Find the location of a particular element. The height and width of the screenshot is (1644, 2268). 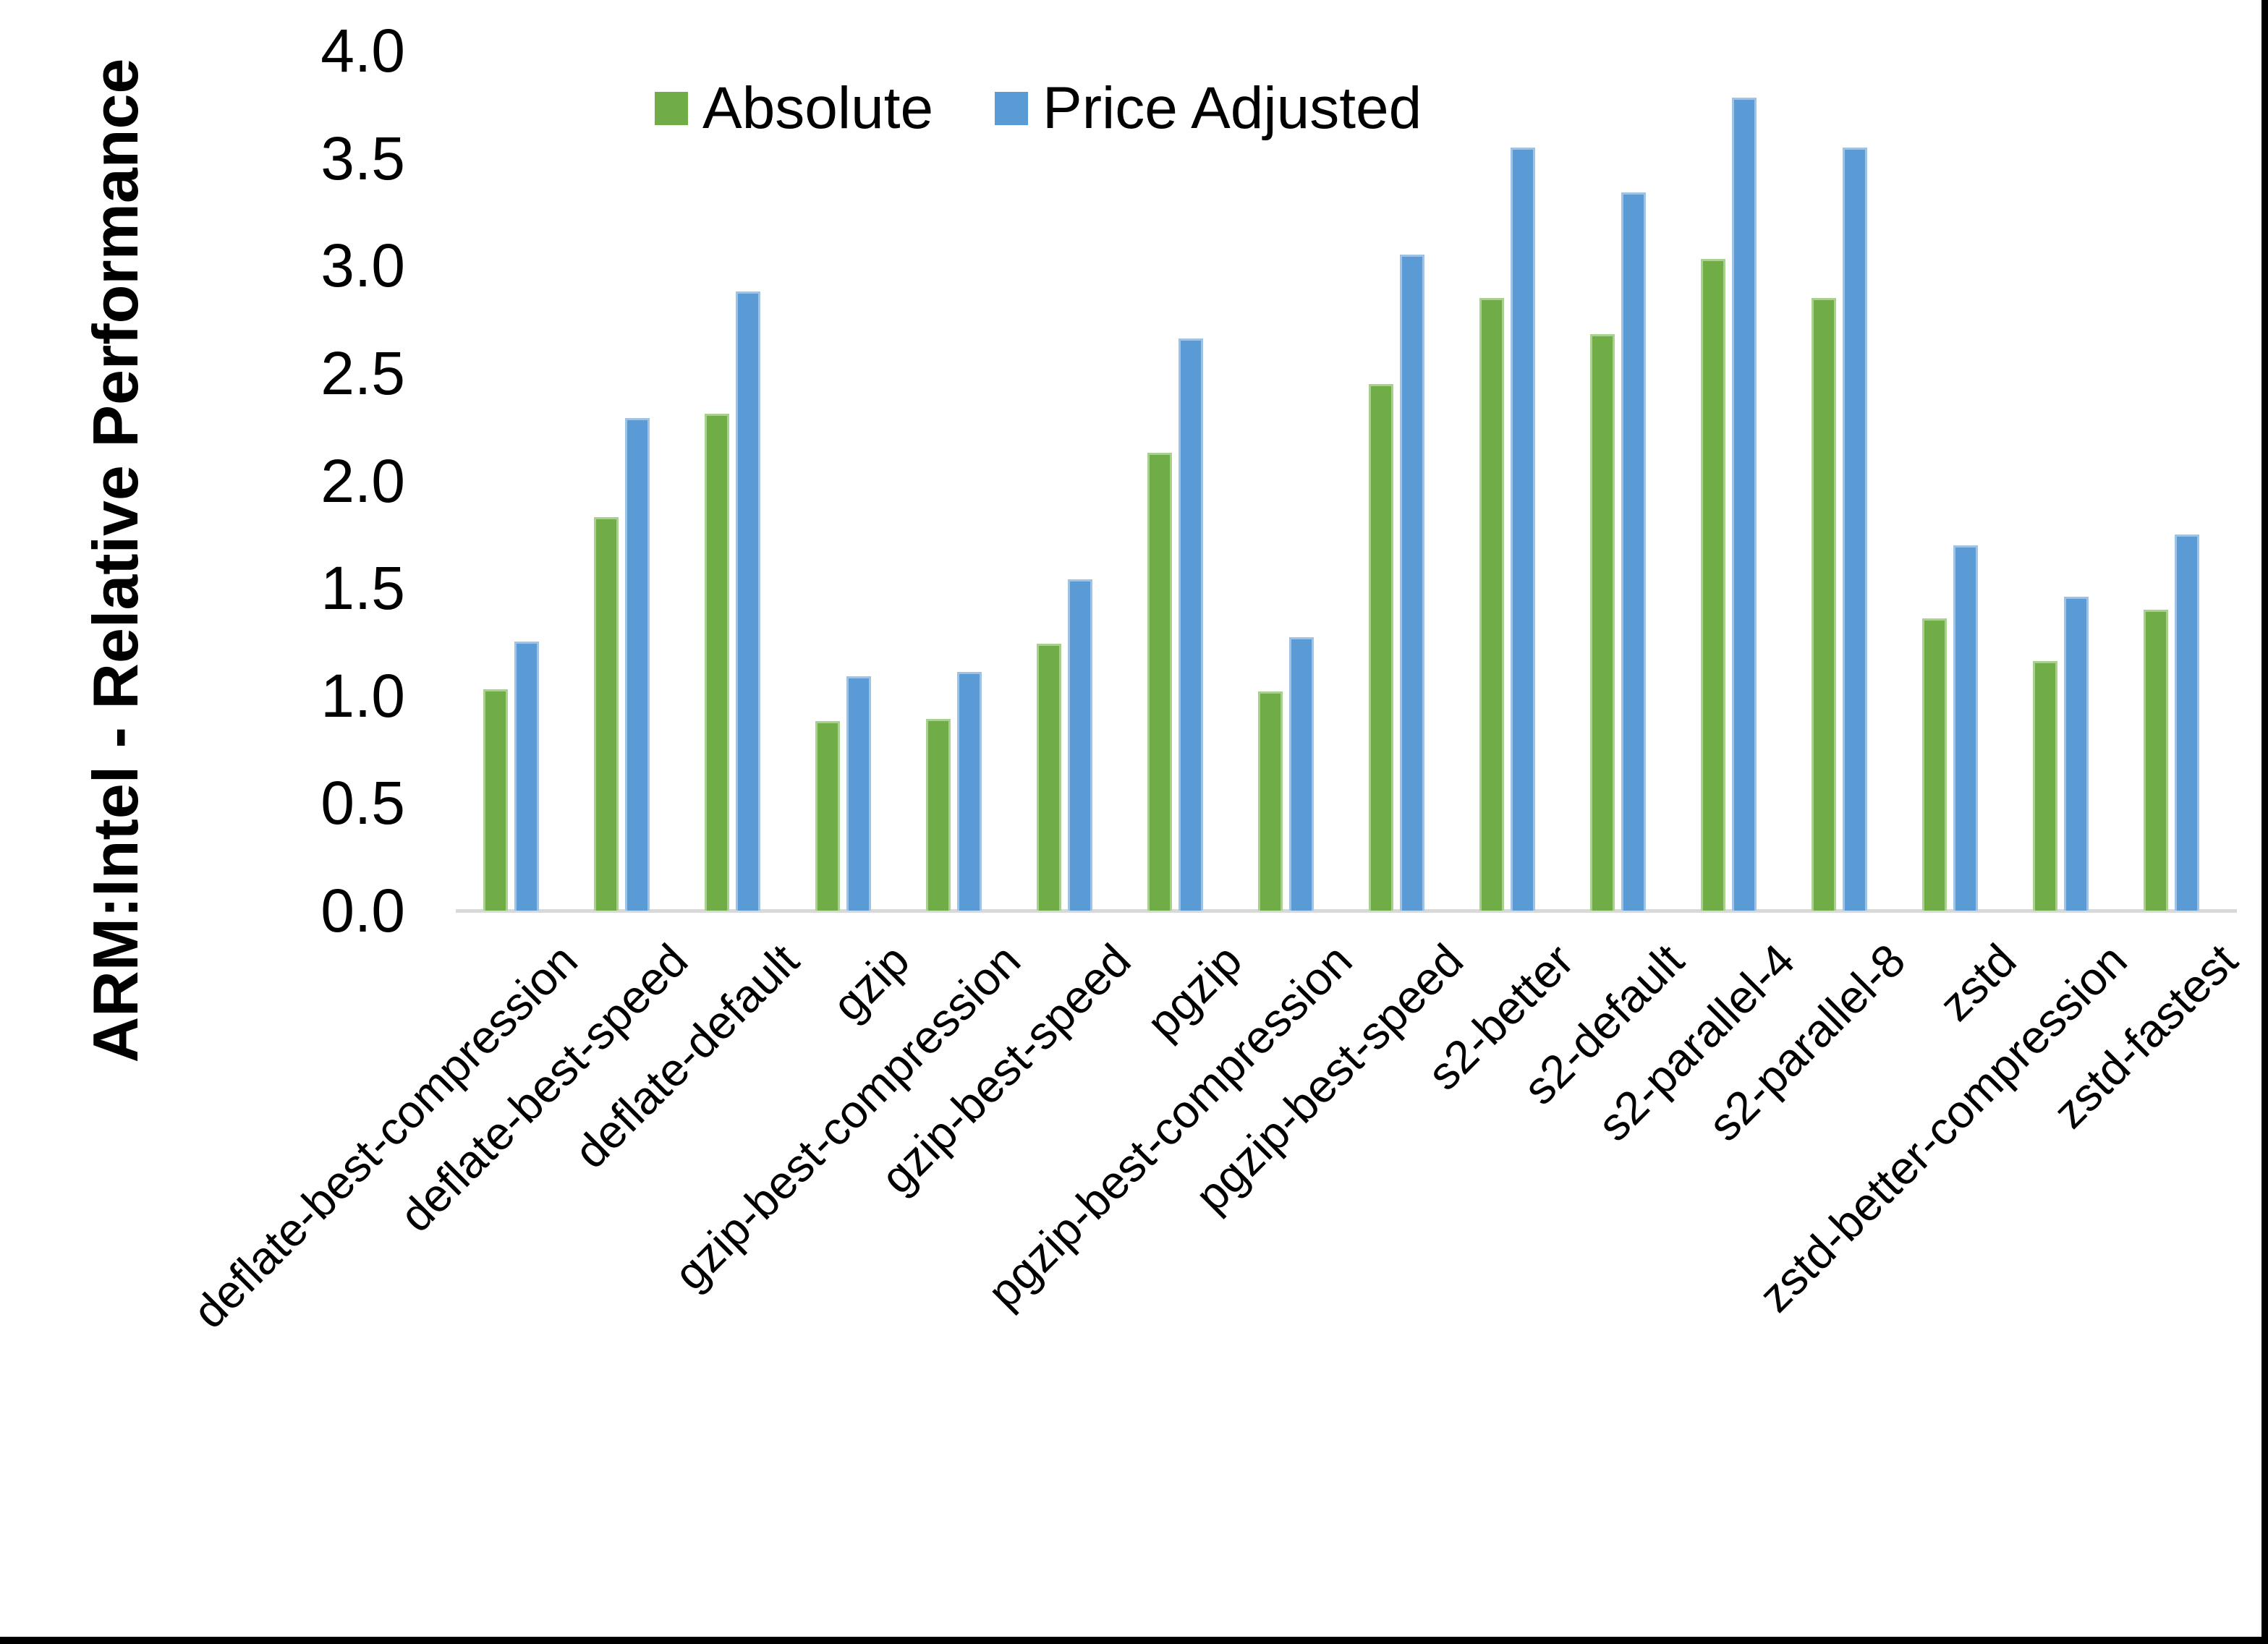

y-tick-label: 3.5 is located at coordinates (362, 158).